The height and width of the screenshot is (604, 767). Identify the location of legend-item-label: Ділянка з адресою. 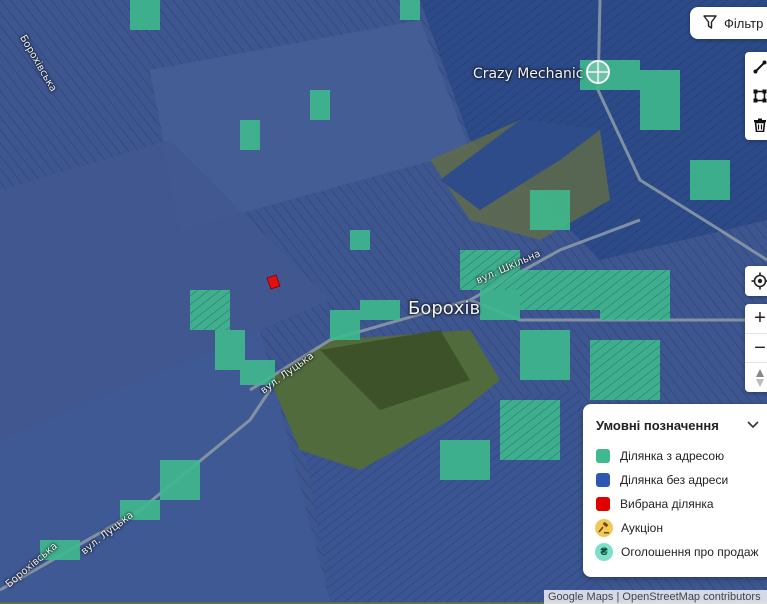
(672, 456).